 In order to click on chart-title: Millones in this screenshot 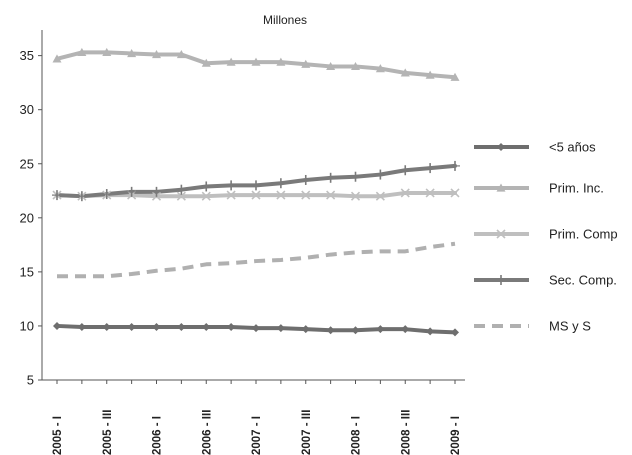, I will do `click(285, 20)`.